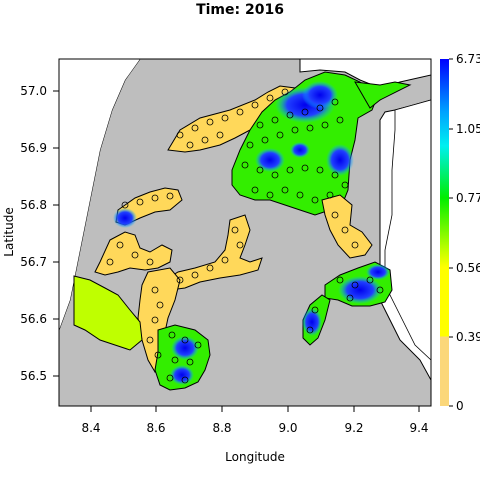 This screenshot has width=480, height=480. I want to click on colorbar-label: 6.73, so click(468, 59).